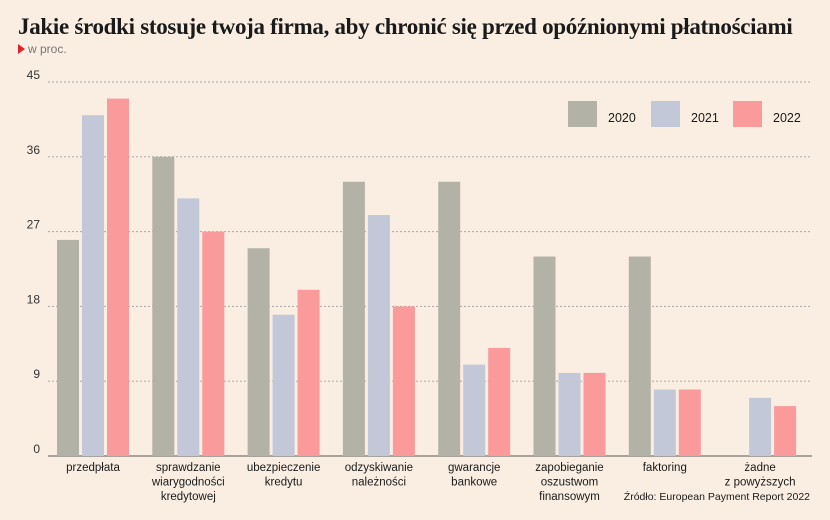  Describe the element at coordinates (622, 118) in the screenshot. I see `legend-label-2020: 2020` at that location.